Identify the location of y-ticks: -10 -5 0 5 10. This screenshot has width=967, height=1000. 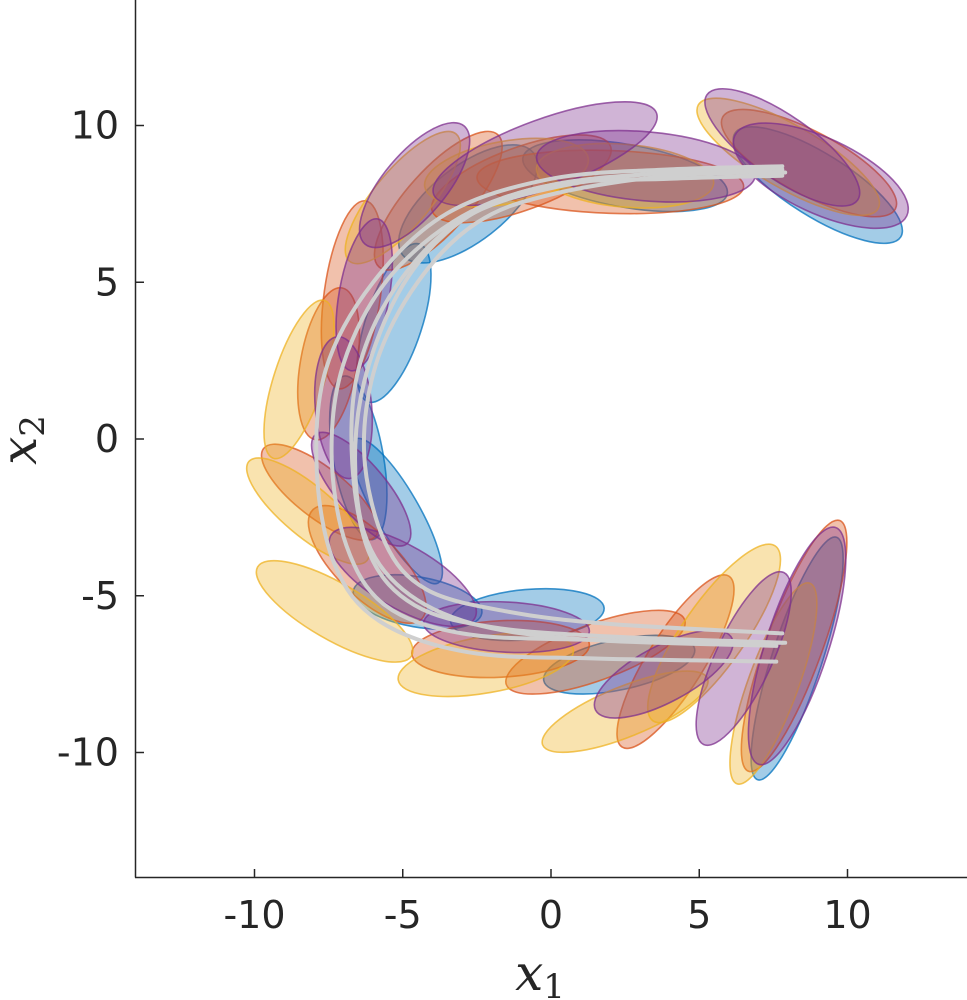
(100, 439).